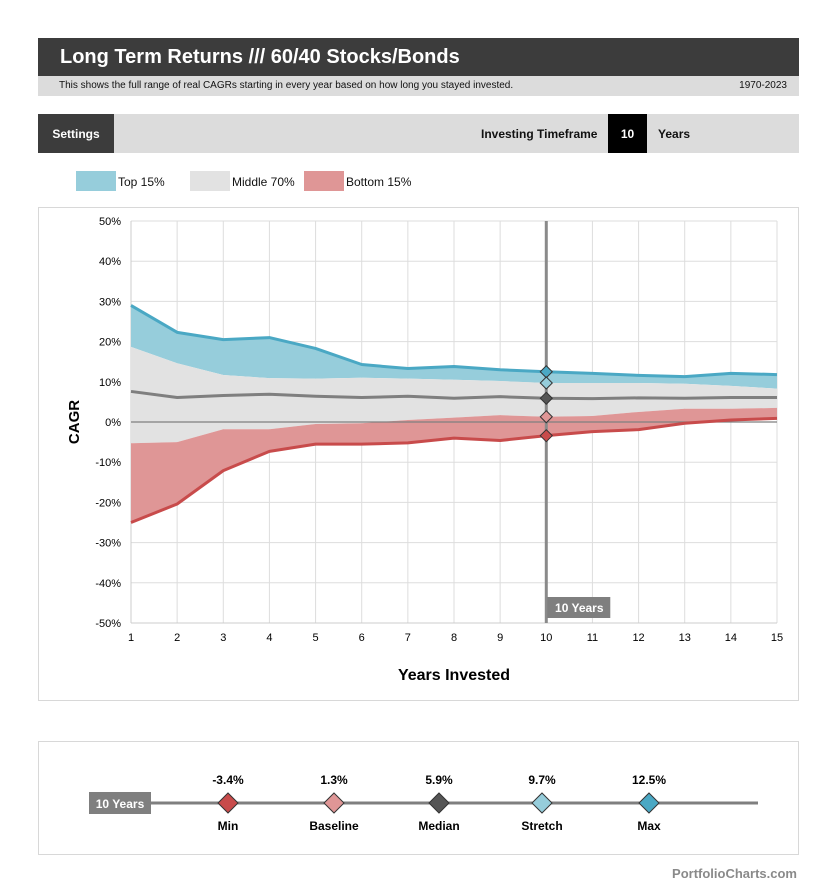 The image size is (837, 894). Describe the element at coordinates (454, 341) in the screenshot. I see `series-line-max` at that location.